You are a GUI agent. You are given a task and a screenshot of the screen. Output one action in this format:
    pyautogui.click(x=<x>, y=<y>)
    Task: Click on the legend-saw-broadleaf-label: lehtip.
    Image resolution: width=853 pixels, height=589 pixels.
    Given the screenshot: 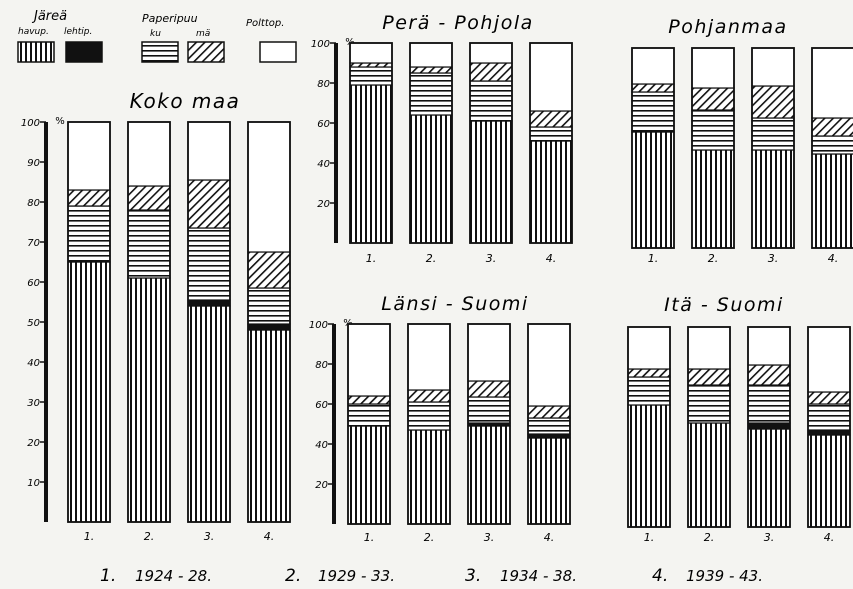 What is the action you would take?
    pyautogui.click(x=78, y=32)
    